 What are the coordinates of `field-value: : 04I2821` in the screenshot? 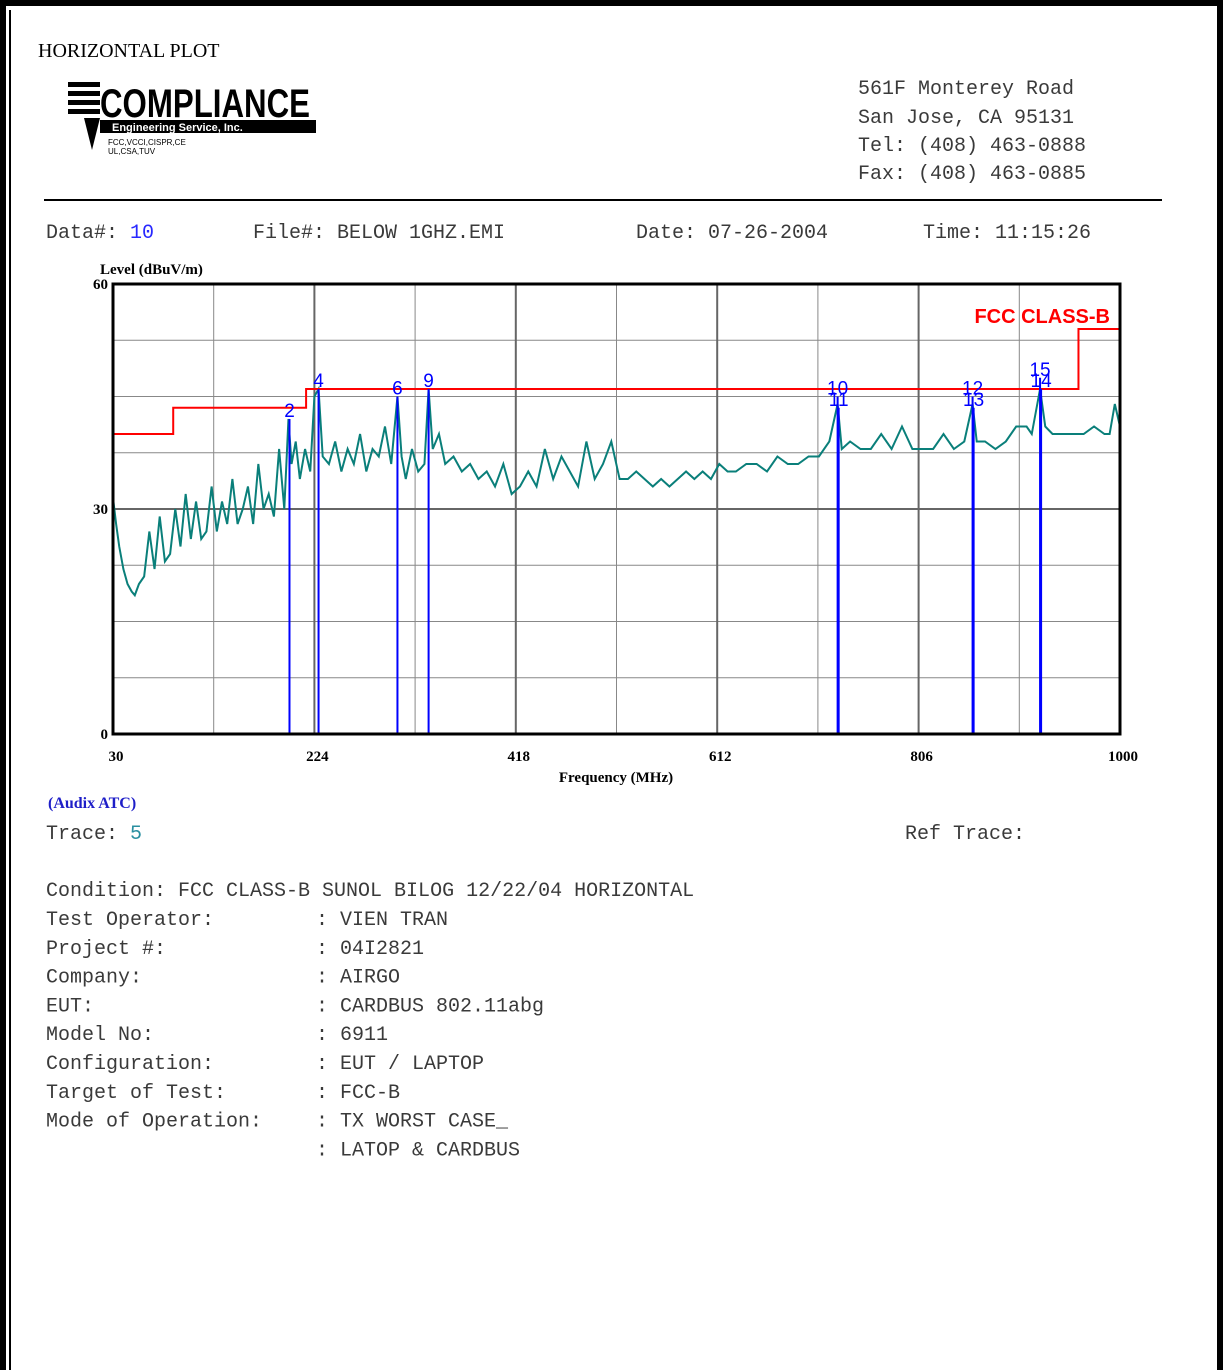 It's located at (370, 949).